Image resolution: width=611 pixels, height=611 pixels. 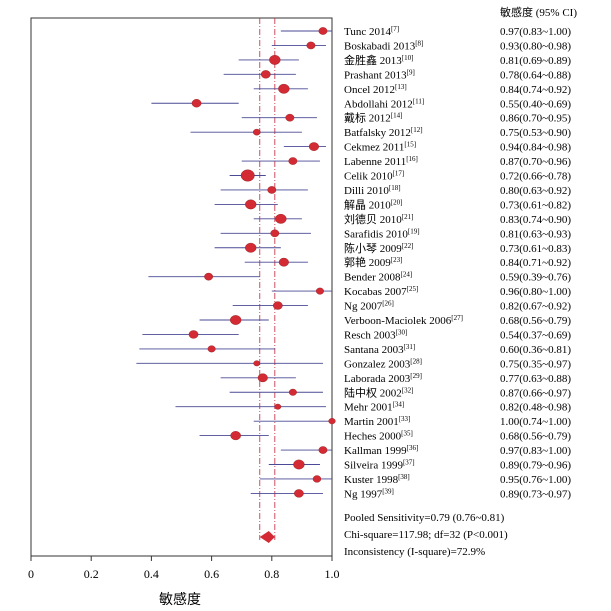 I want to click on study-value: 0.55(0.40~0.69), so click(x=535, y=104).